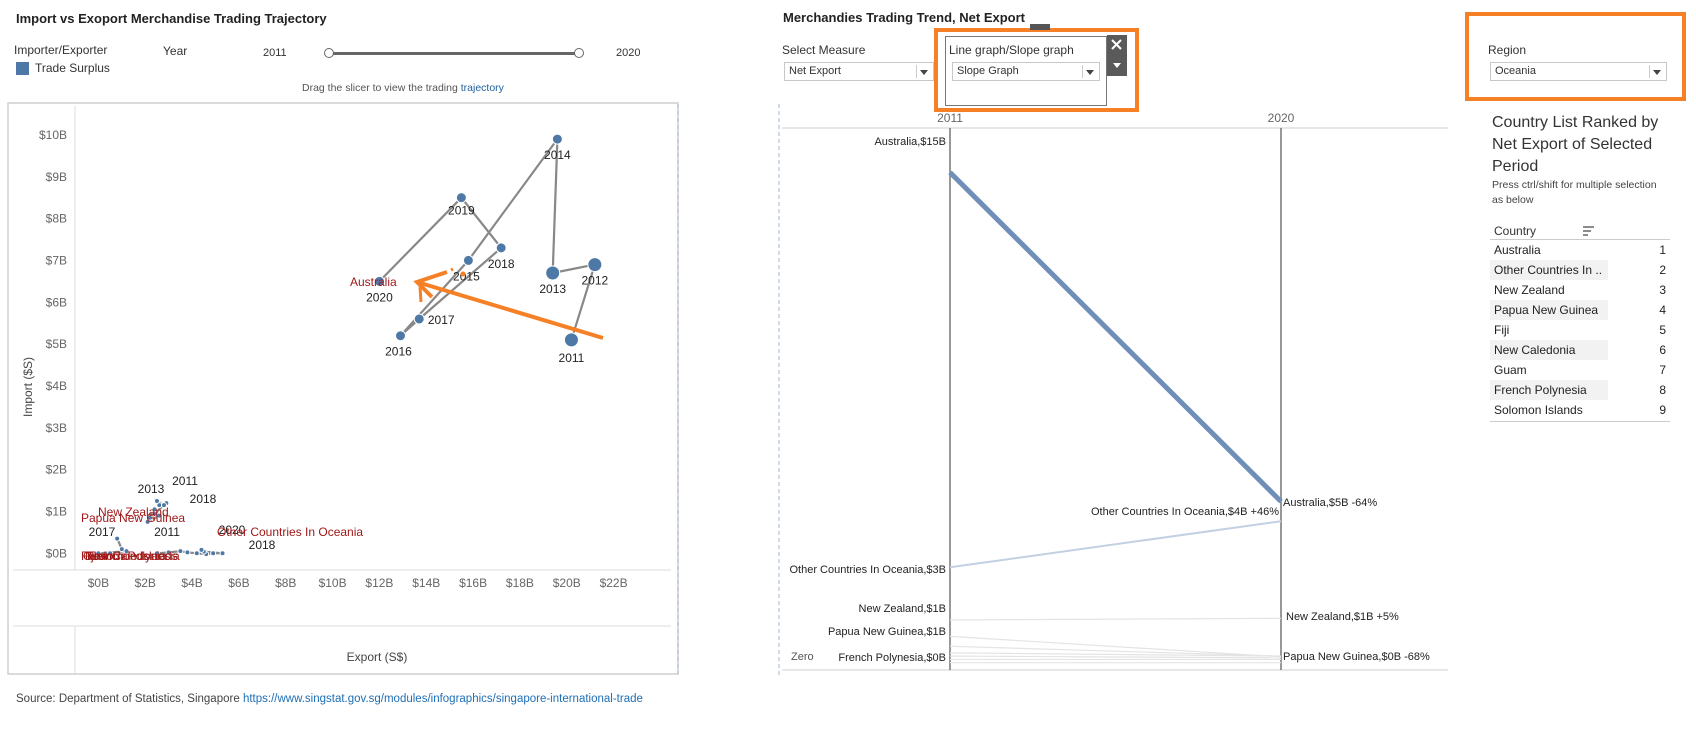 The image size is (1696, 740). What do you see at coordinates (1115, 651) in the screenshot?
I see `slope-line-fiji` at bounding box center [1115, 651].